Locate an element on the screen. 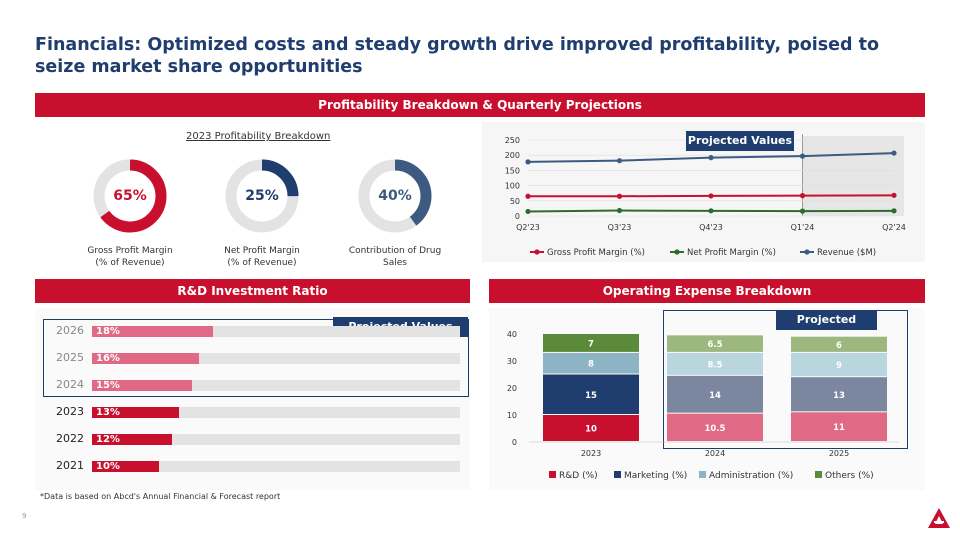 This screenshot has width=960, height=540. svg-text: Revenue ($M) is located at coordinates (846, 253).